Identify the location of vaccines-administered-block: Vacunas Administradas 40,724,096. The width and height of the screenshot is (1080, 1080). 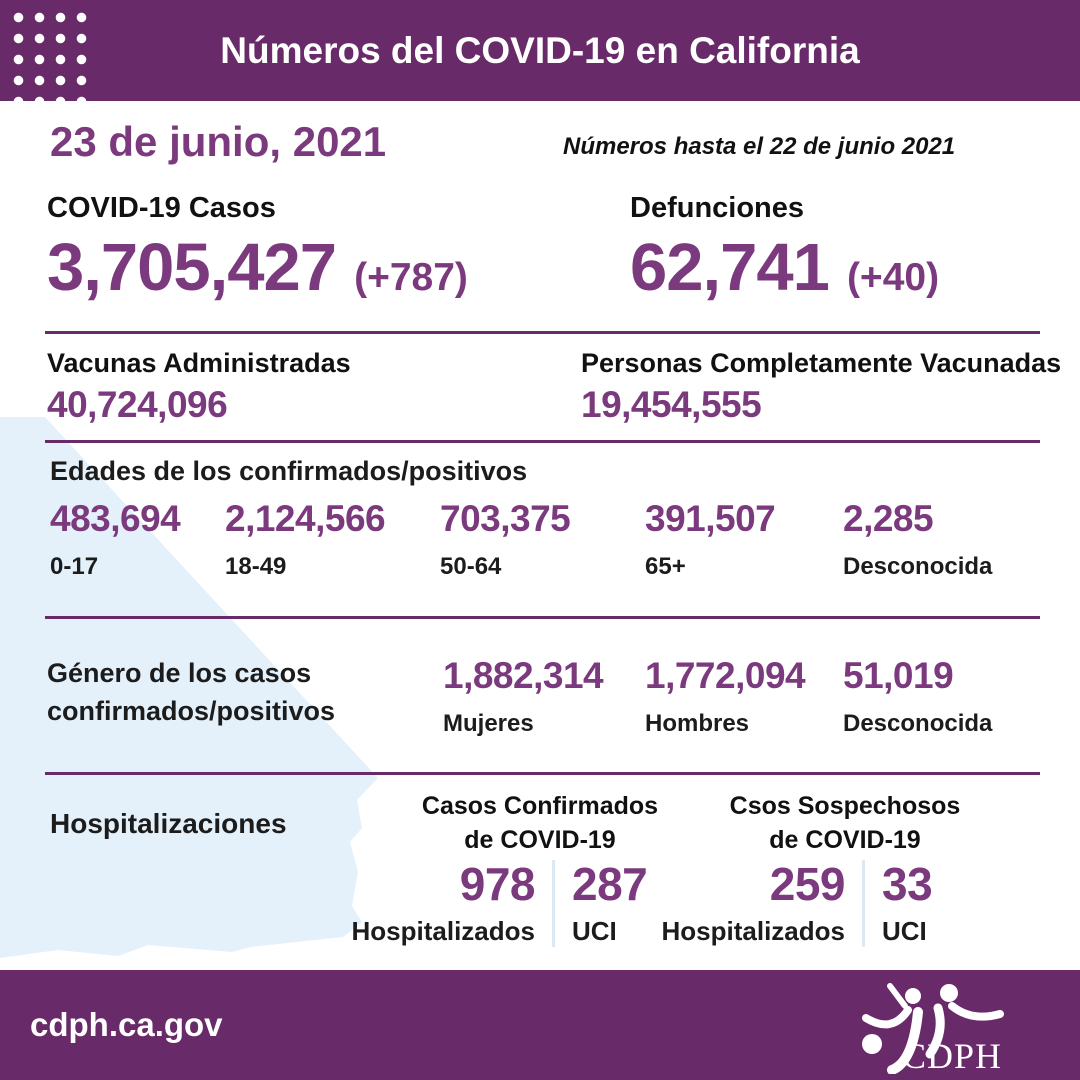
(199, 387).